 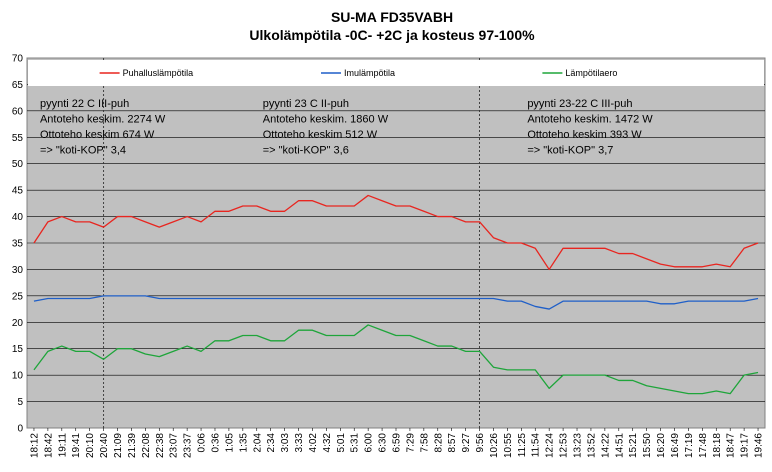 I want to click on y-tick-label: 15, so click(x=18, y=349).